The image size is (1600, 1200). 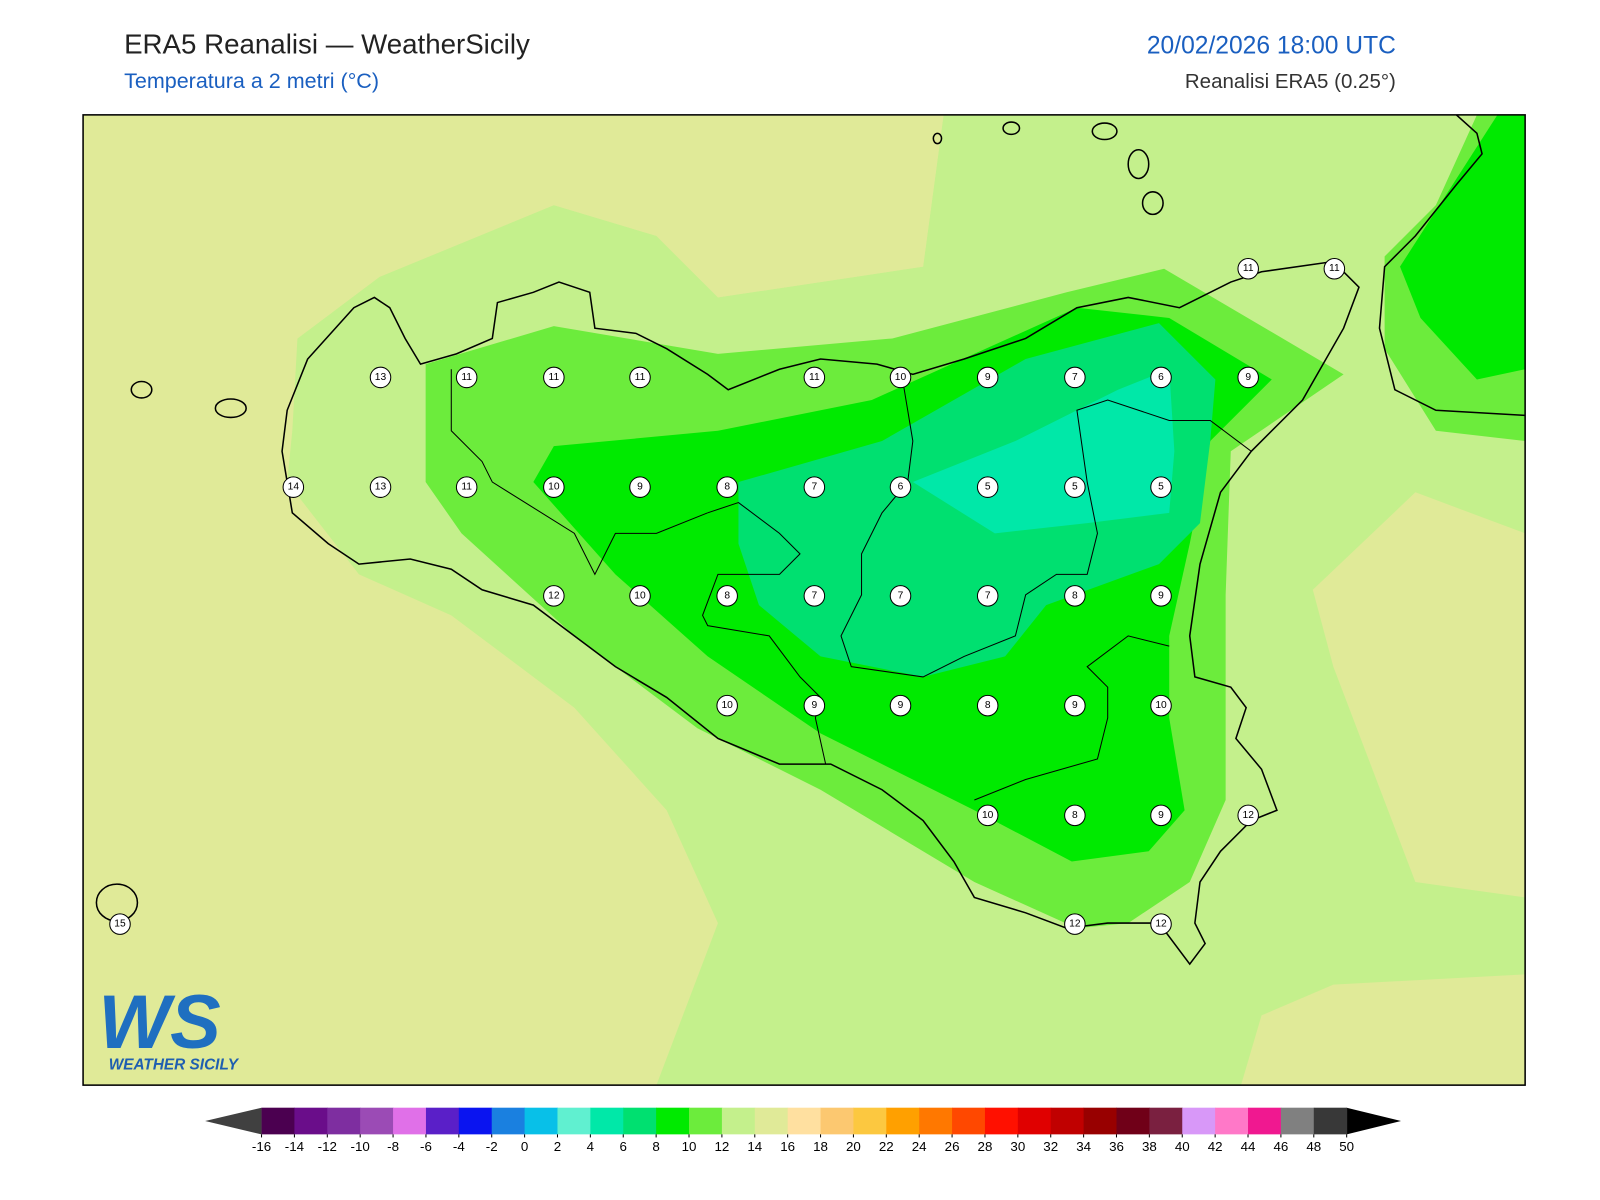 I want to click on colorbar-tick-label: 14, so click(x=754, y=1146).